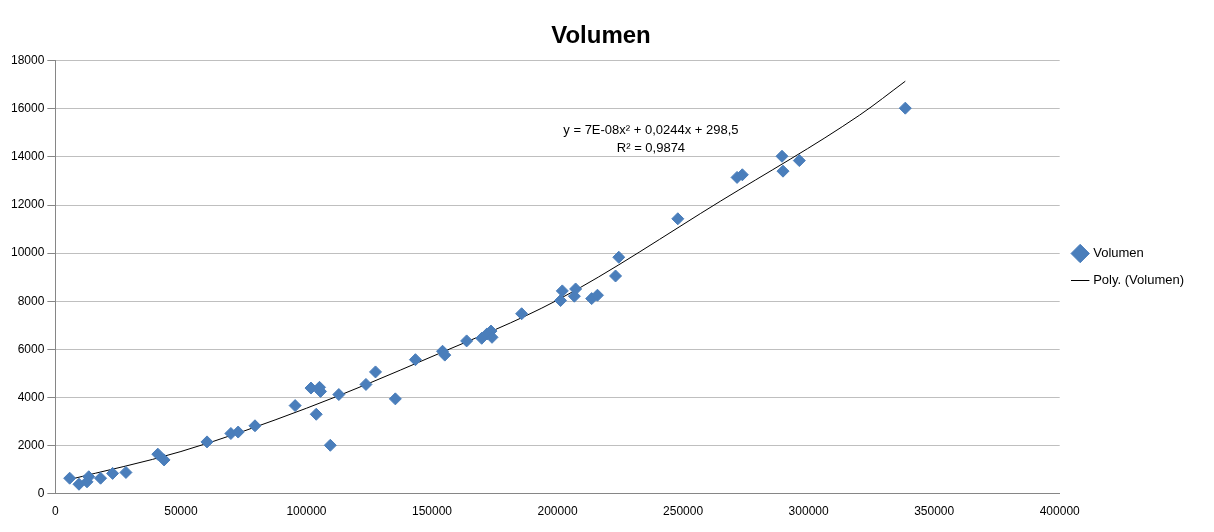 Image resolution: width=1214 pixels, height=532 pixels. Describe the element at coordinates (181, 511) in the screenshot. I see `x-tick-label: 50000` at that location.